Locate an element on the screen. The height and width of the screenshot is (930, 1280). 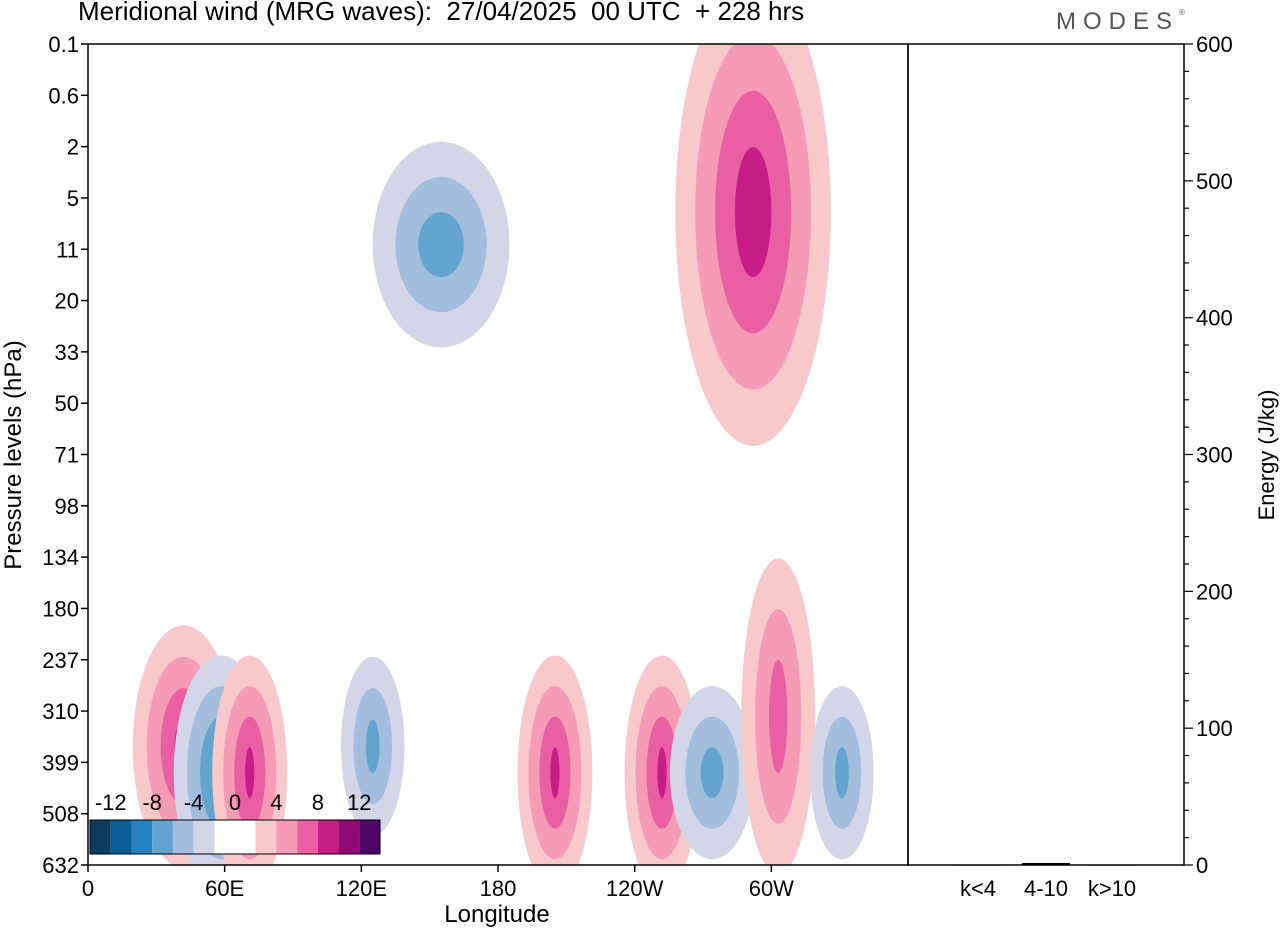
energy-tick-label: 200 is located at coordinates (1214, 591).